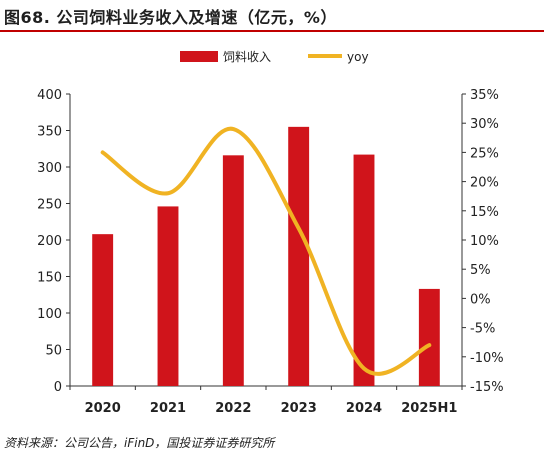 This screenshot has height=457, width=544. I want to click on right-tick-label: -15%, so click(487, 387).